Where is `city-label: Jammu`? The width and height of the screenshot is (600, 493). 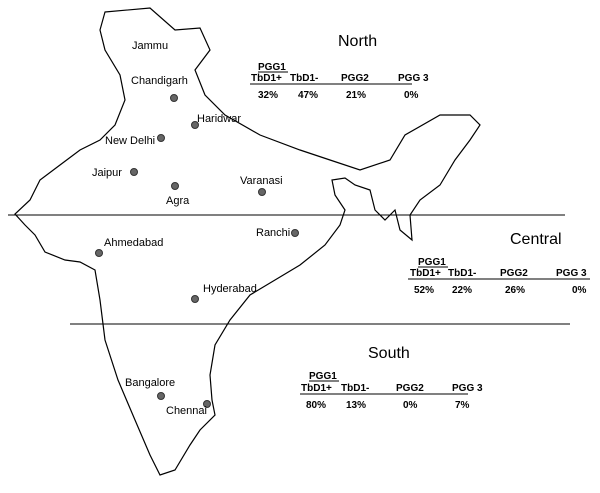 city-label: Jammu is located at coordinates (150, 46).